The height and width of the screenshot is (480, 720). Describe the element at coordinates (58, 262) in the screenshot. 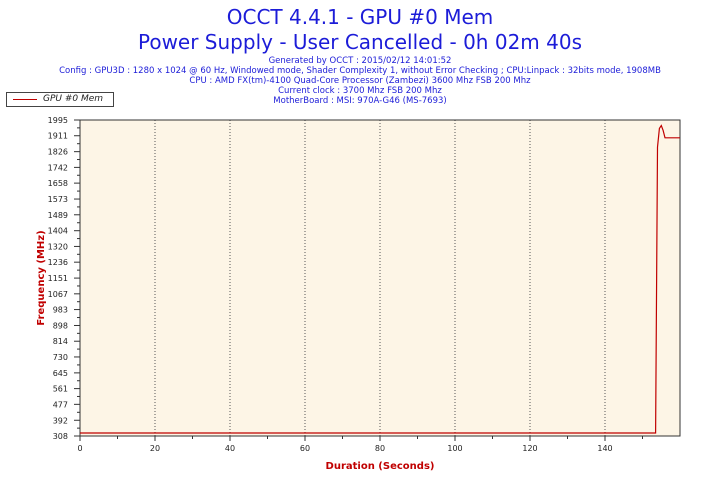

I see `y-tick-label: 1236` at that location.